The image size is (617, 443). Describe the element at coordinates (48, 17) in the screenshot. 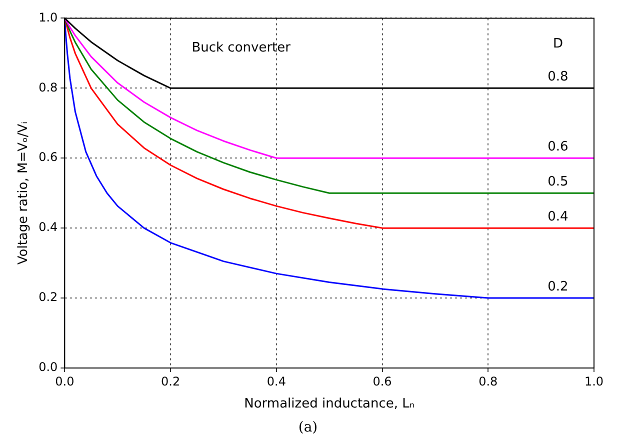

I see `y-tick-label: 1.0` at that location.